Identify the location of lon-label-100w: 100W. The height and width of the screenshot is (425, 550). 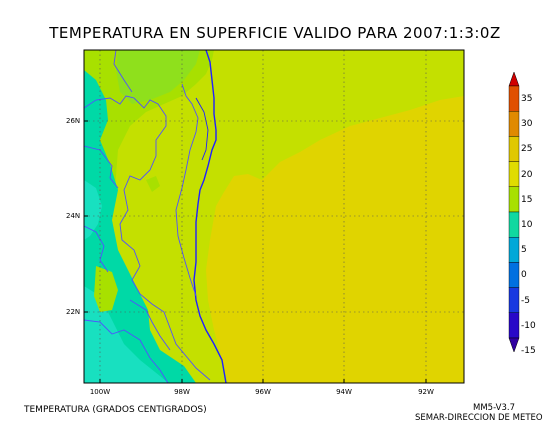
(100, 392).